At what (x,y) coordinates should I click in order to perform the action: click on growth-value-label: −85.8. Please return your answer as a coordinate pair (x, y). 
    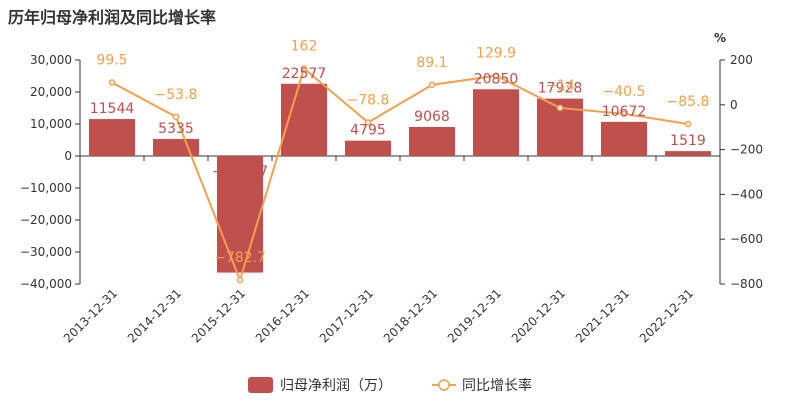
    Looking at the image, I should click on (688, 102).